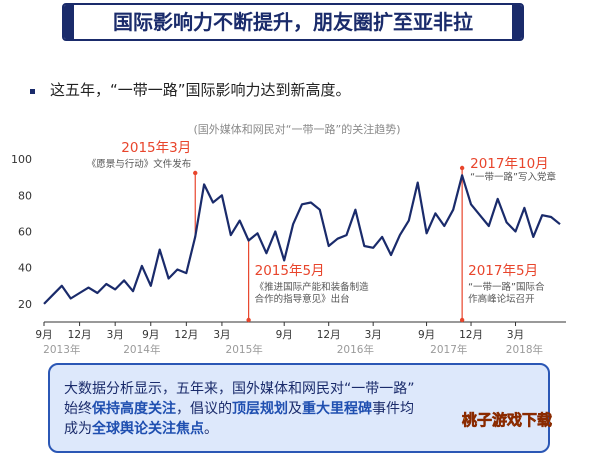 The image size is (594, 453). Describe the element at coordinates (509, 164) in the screenshot. I see `annotation-date: 2017年10月` at that location.